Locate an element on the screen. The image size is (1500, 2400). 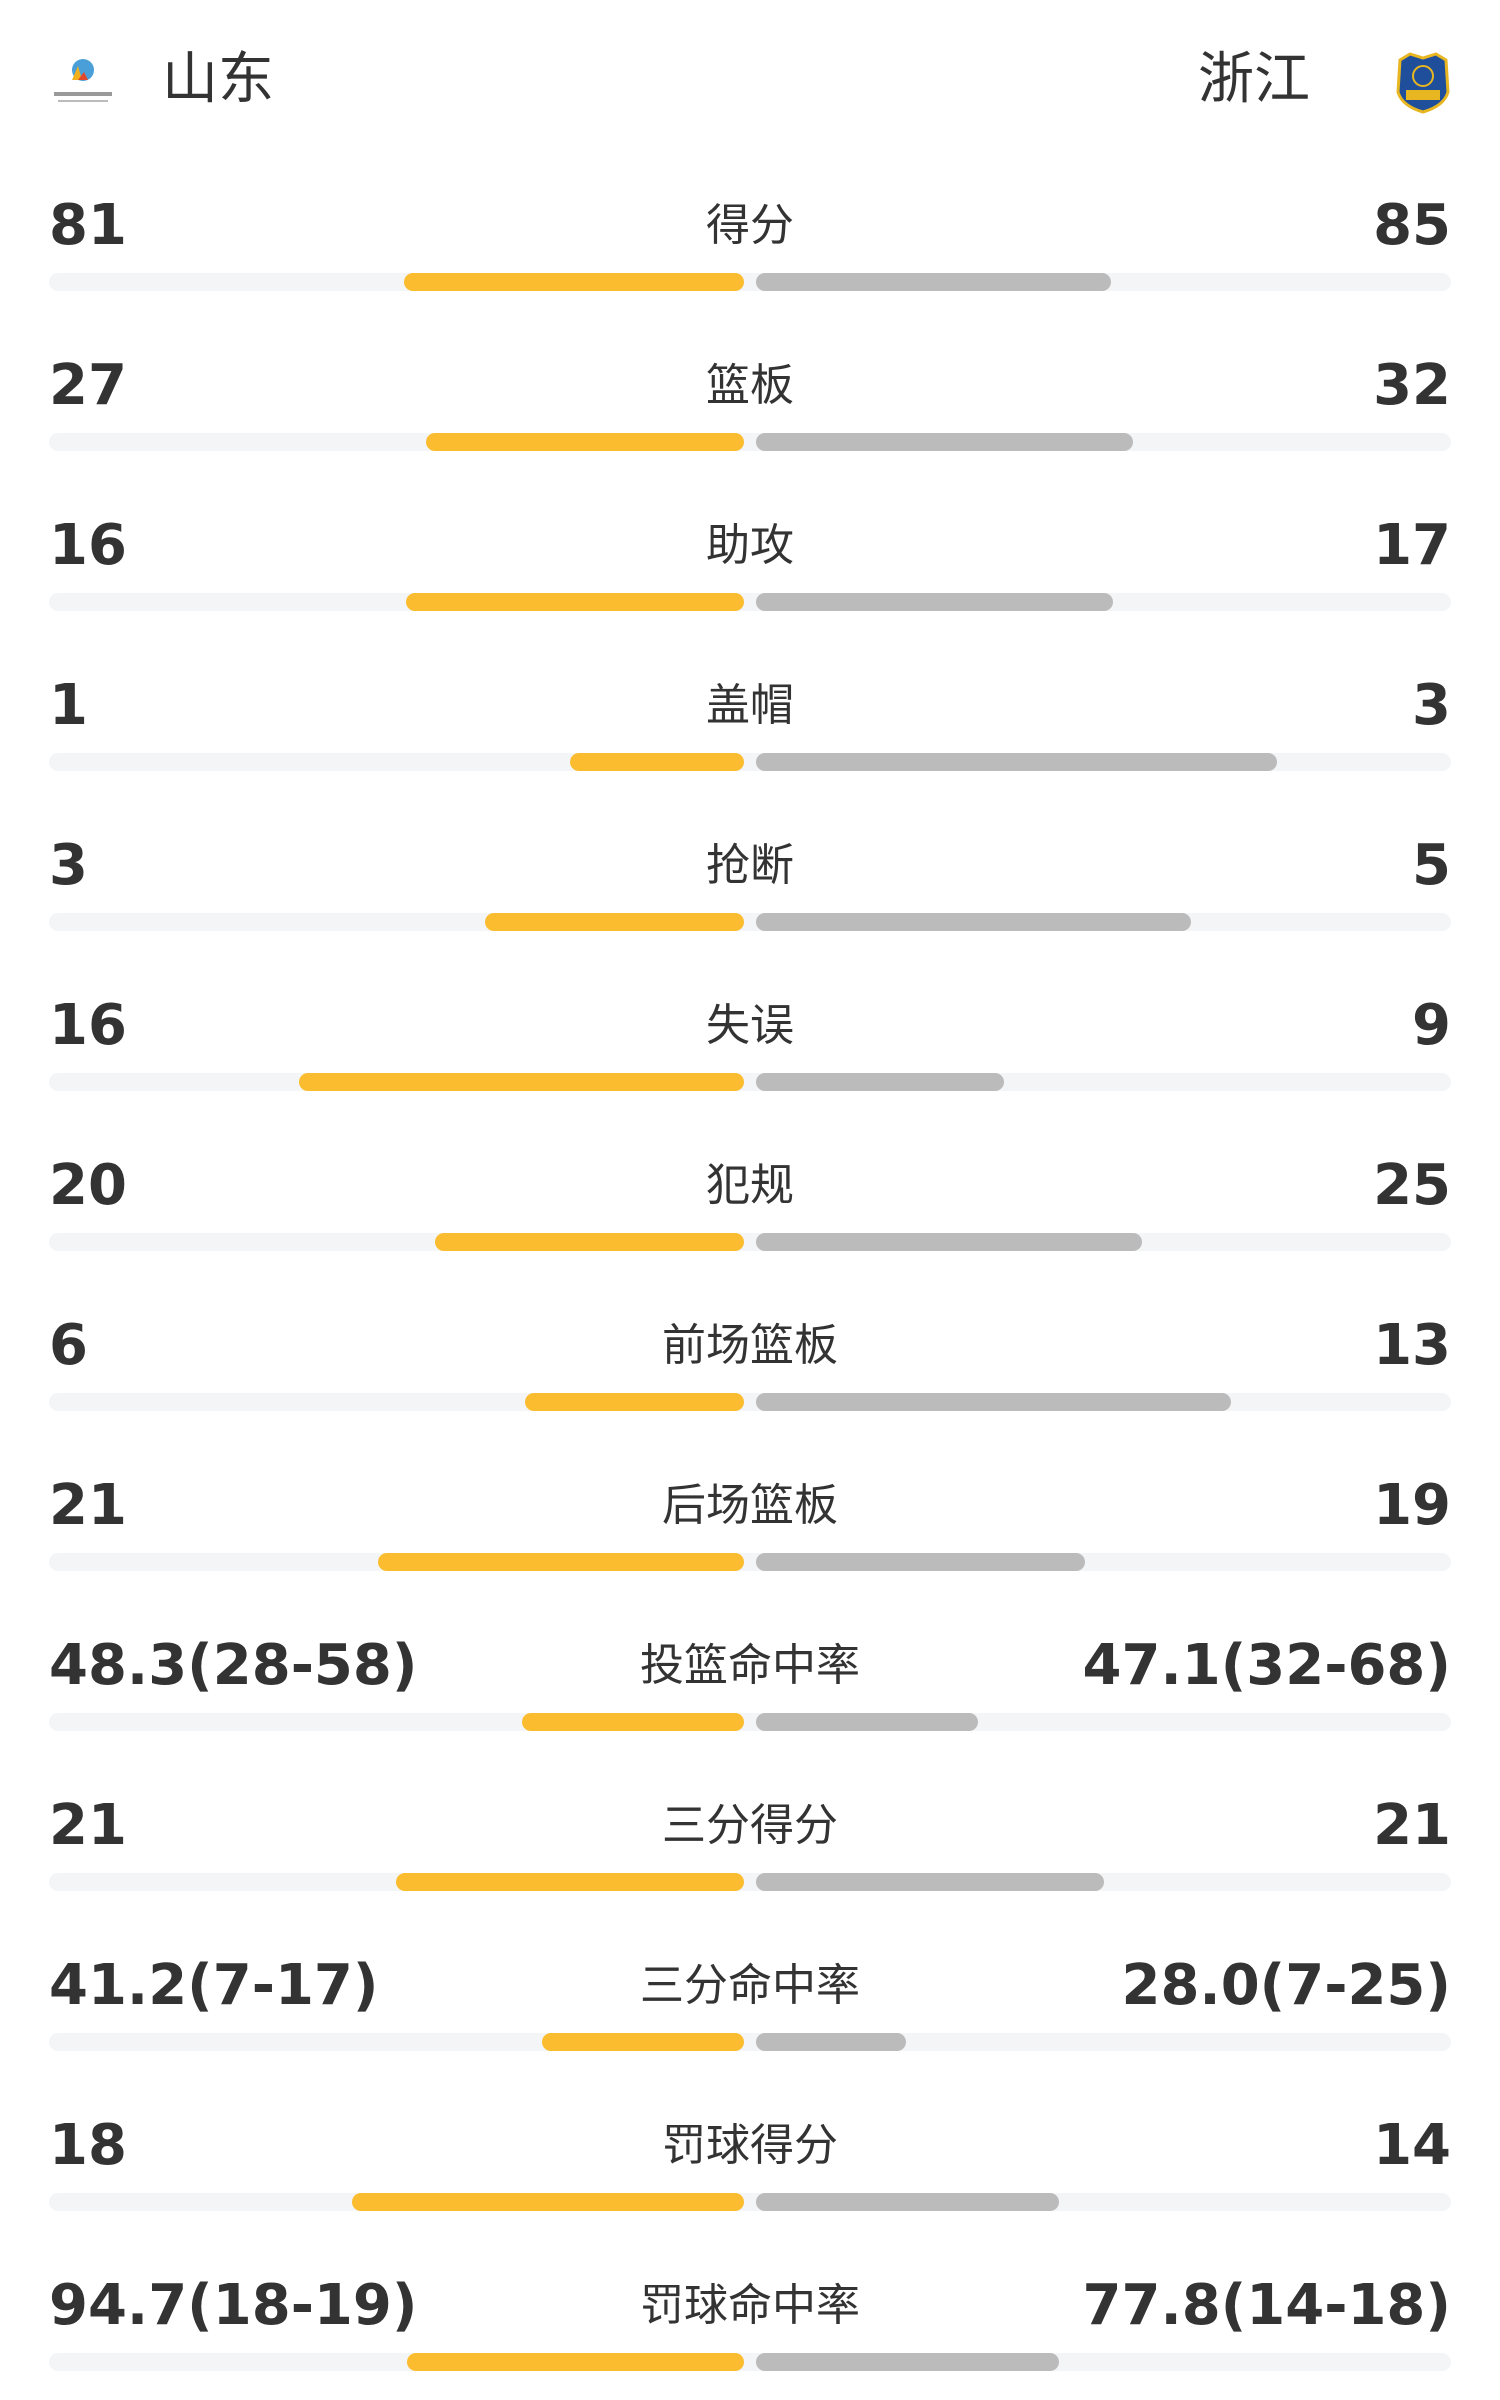
stat-row: 81 得分 85 is located at coordinates (750, 240).